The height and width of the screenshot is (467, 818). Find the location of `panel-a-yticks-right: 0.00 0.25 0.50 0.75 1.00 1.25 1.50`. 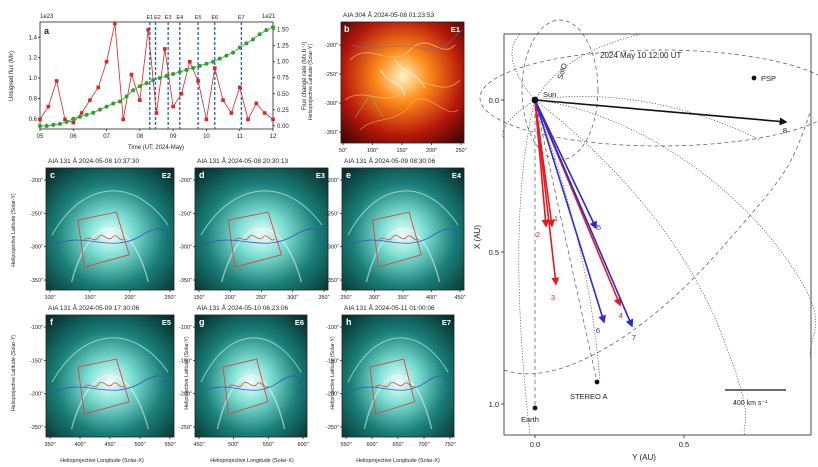

panel-a-yticks-right: 0.00 0.25 0.50 0.75 1.00 1.25 1.50 is located at coordinates (281, 79).